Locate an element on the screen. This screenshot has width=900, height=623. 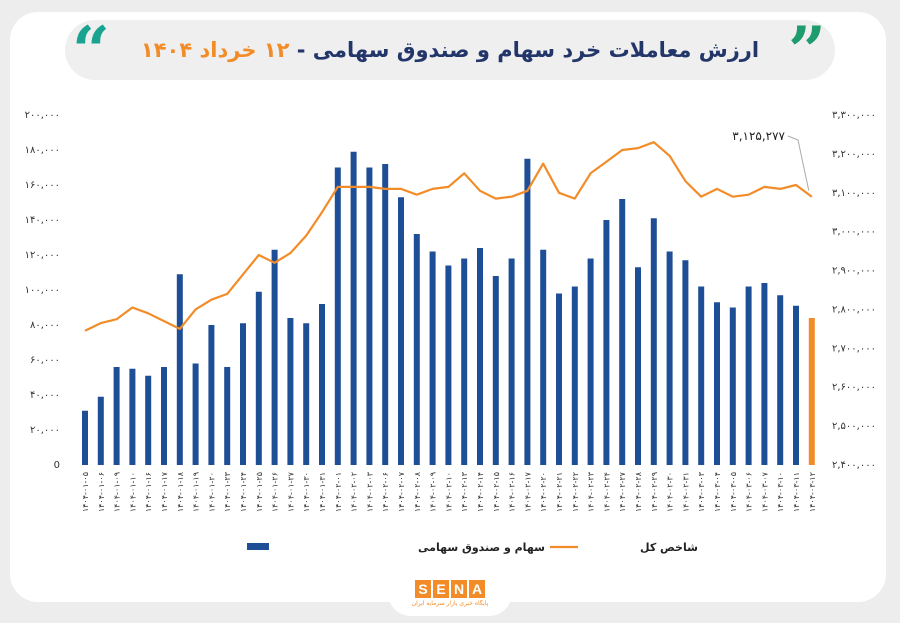
x-tick-label: ۱۴۰۴-۰۲-۰۶ is located at coordinates (385, 492).